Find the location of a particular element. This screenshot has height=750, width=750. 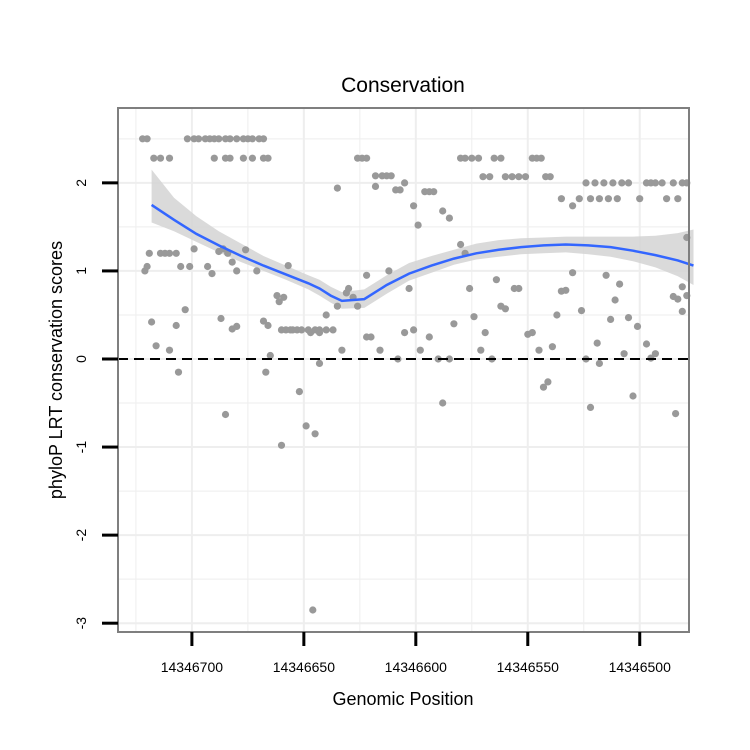

y-tick-label: -1 is located at coordinates (81, 447).